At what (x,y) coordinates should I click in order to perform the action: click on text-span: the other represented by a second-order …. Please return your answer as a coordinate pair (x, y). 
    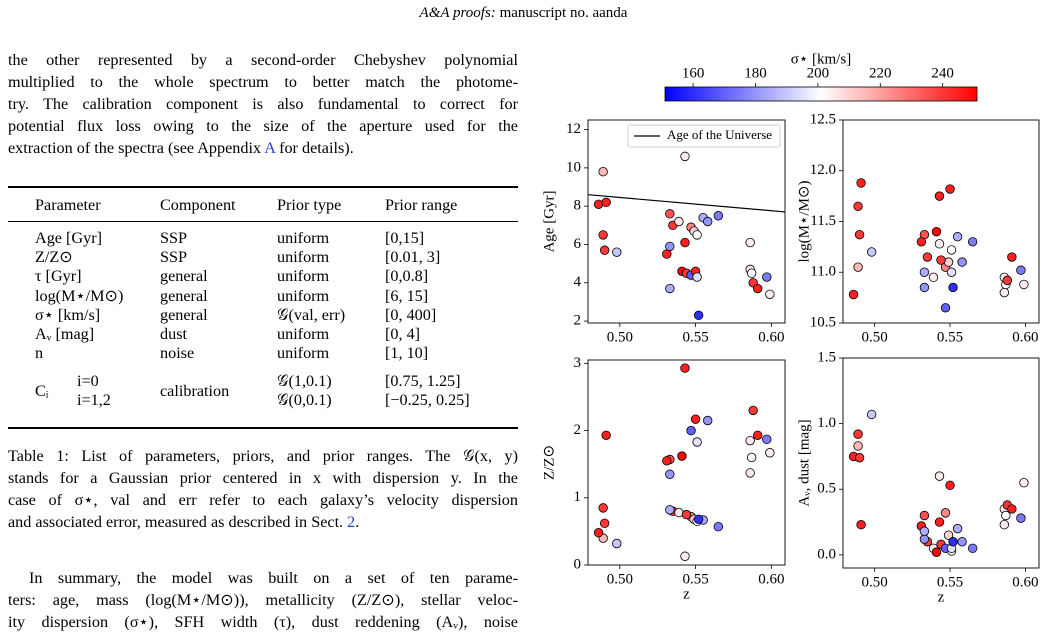
    Looking at the image, I should click on (263, 60).